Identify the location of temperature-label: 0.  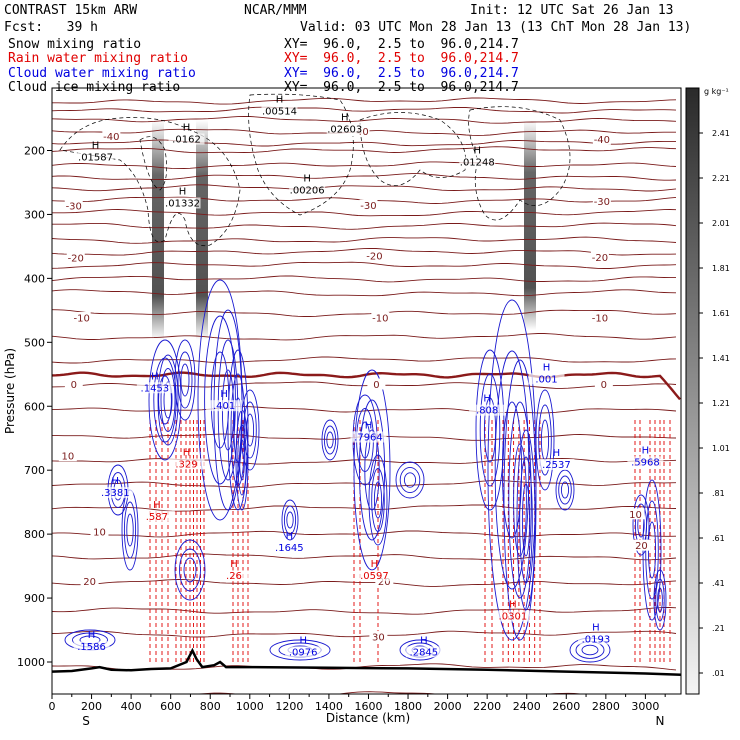
(376, 385).